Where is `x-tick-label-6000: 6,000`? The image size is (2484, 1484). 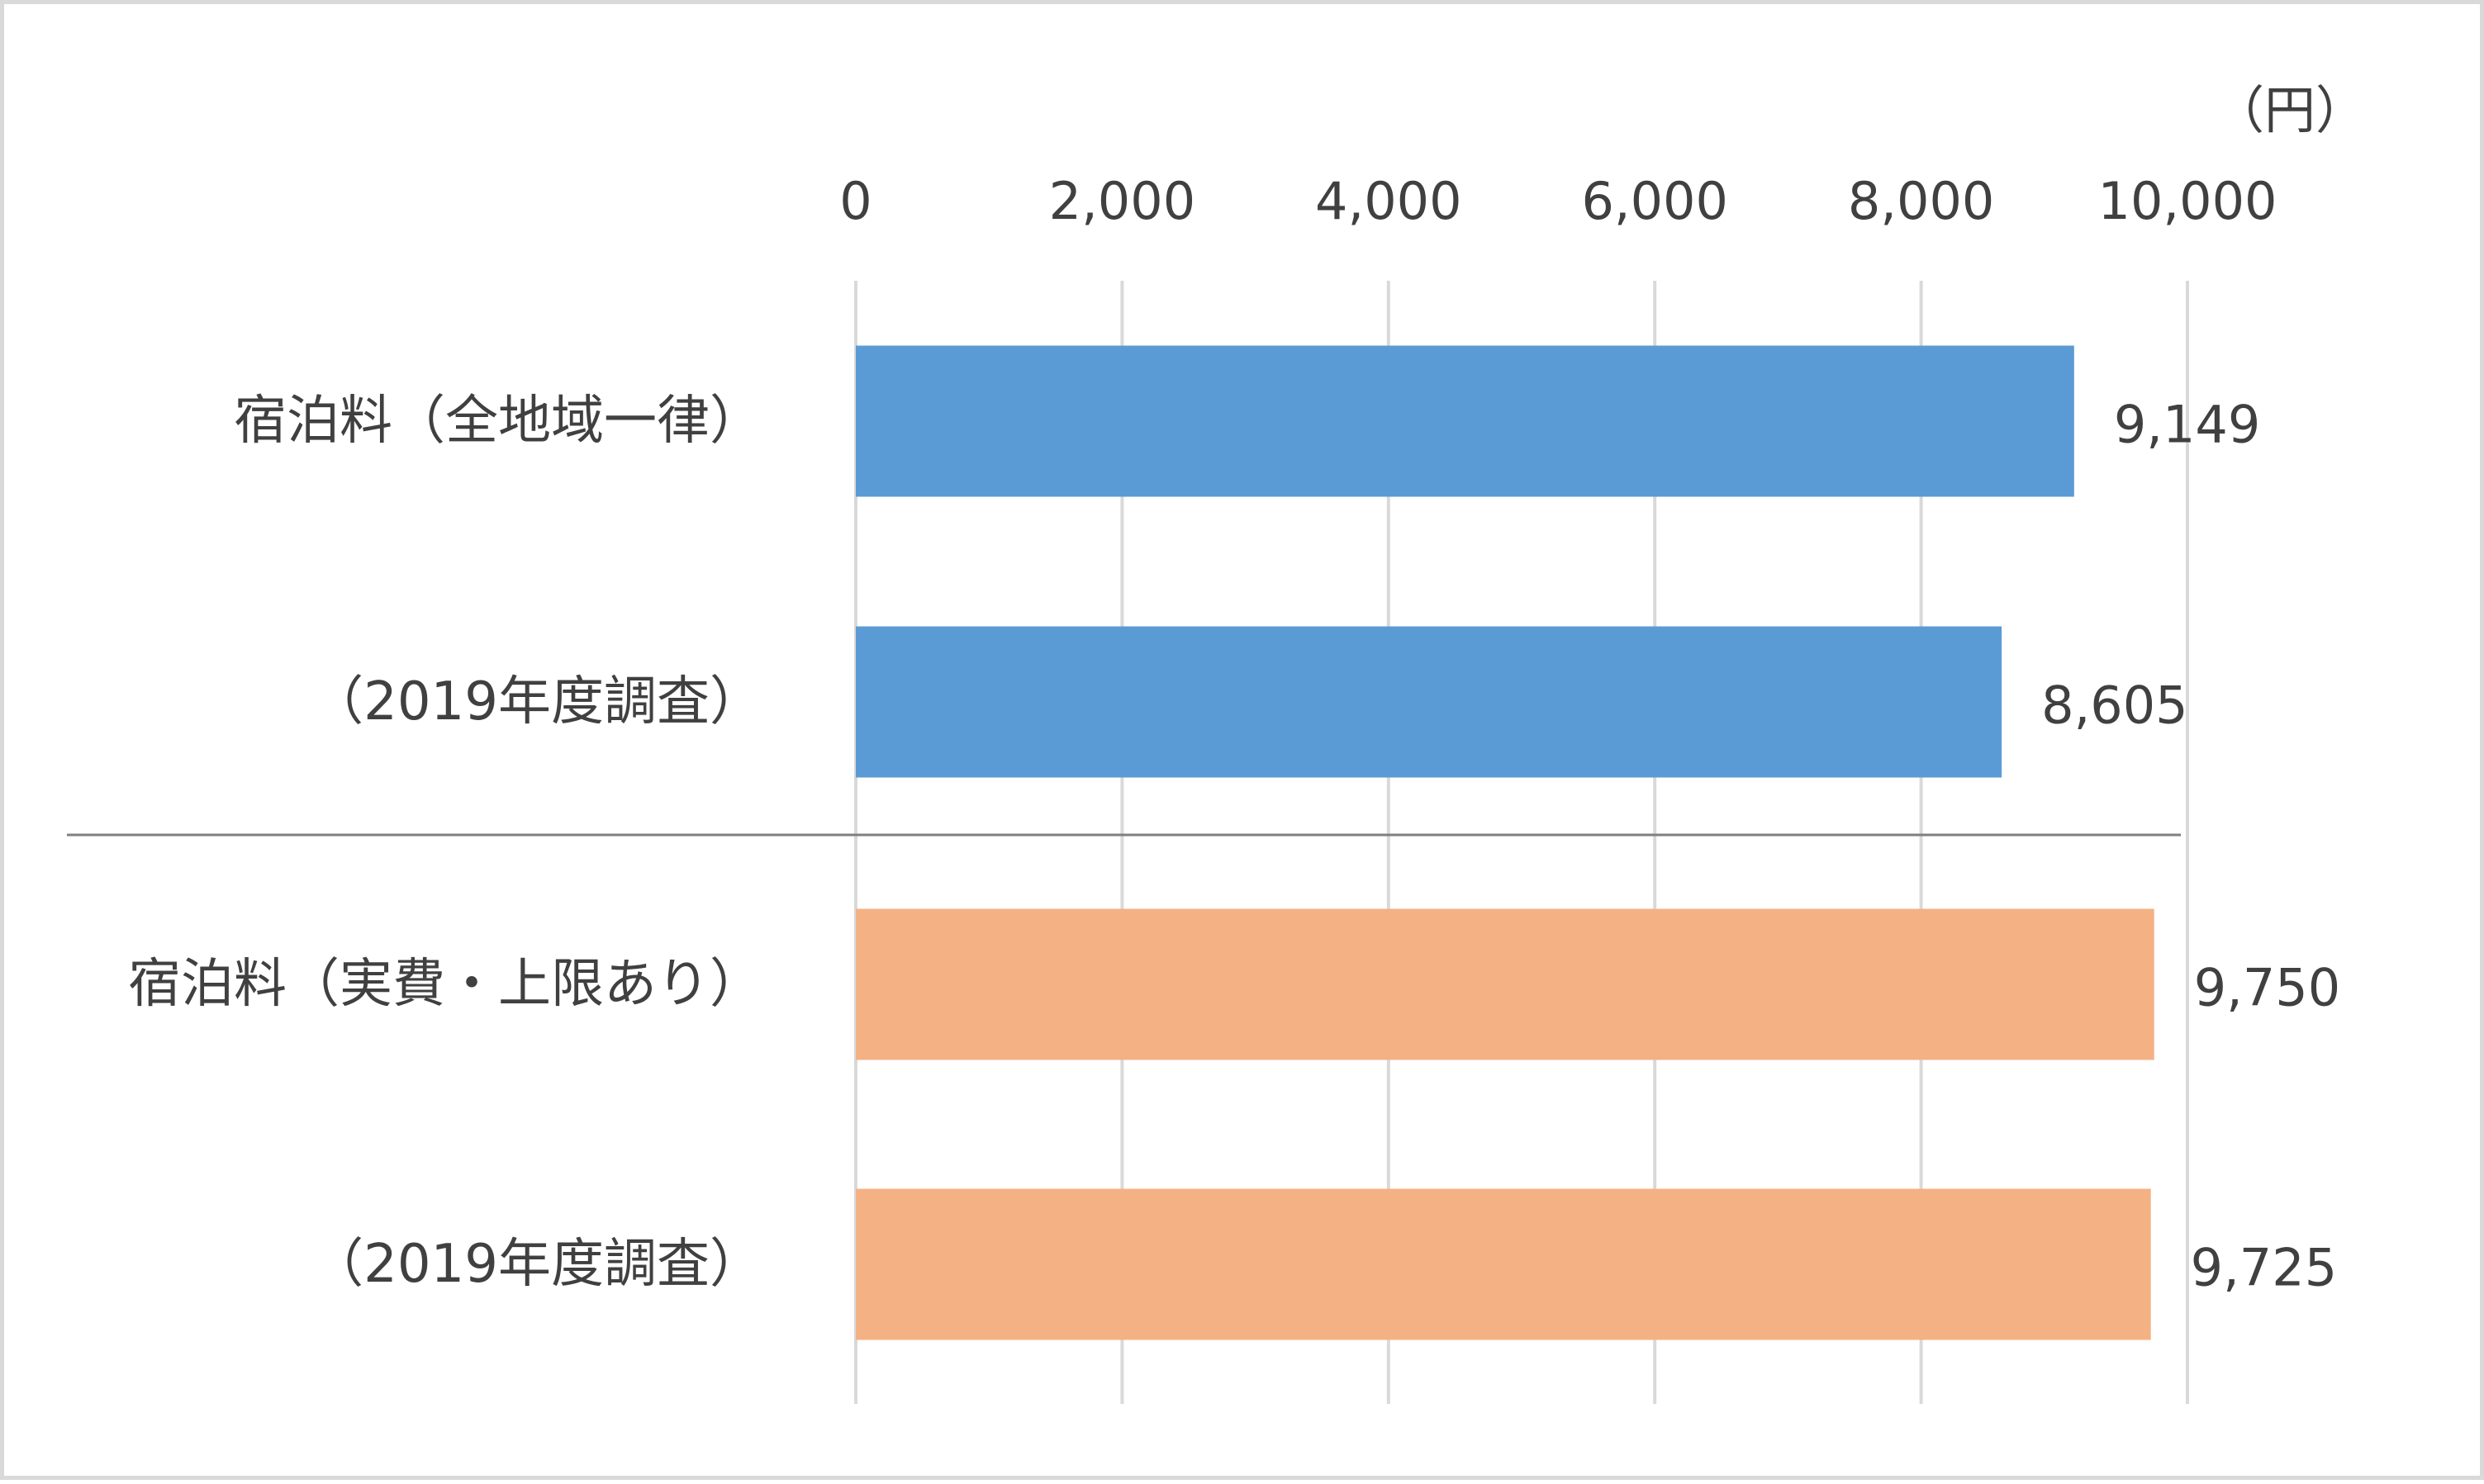
x-tick-label-6000: 6,000 is located at coordinates (1655, 201).